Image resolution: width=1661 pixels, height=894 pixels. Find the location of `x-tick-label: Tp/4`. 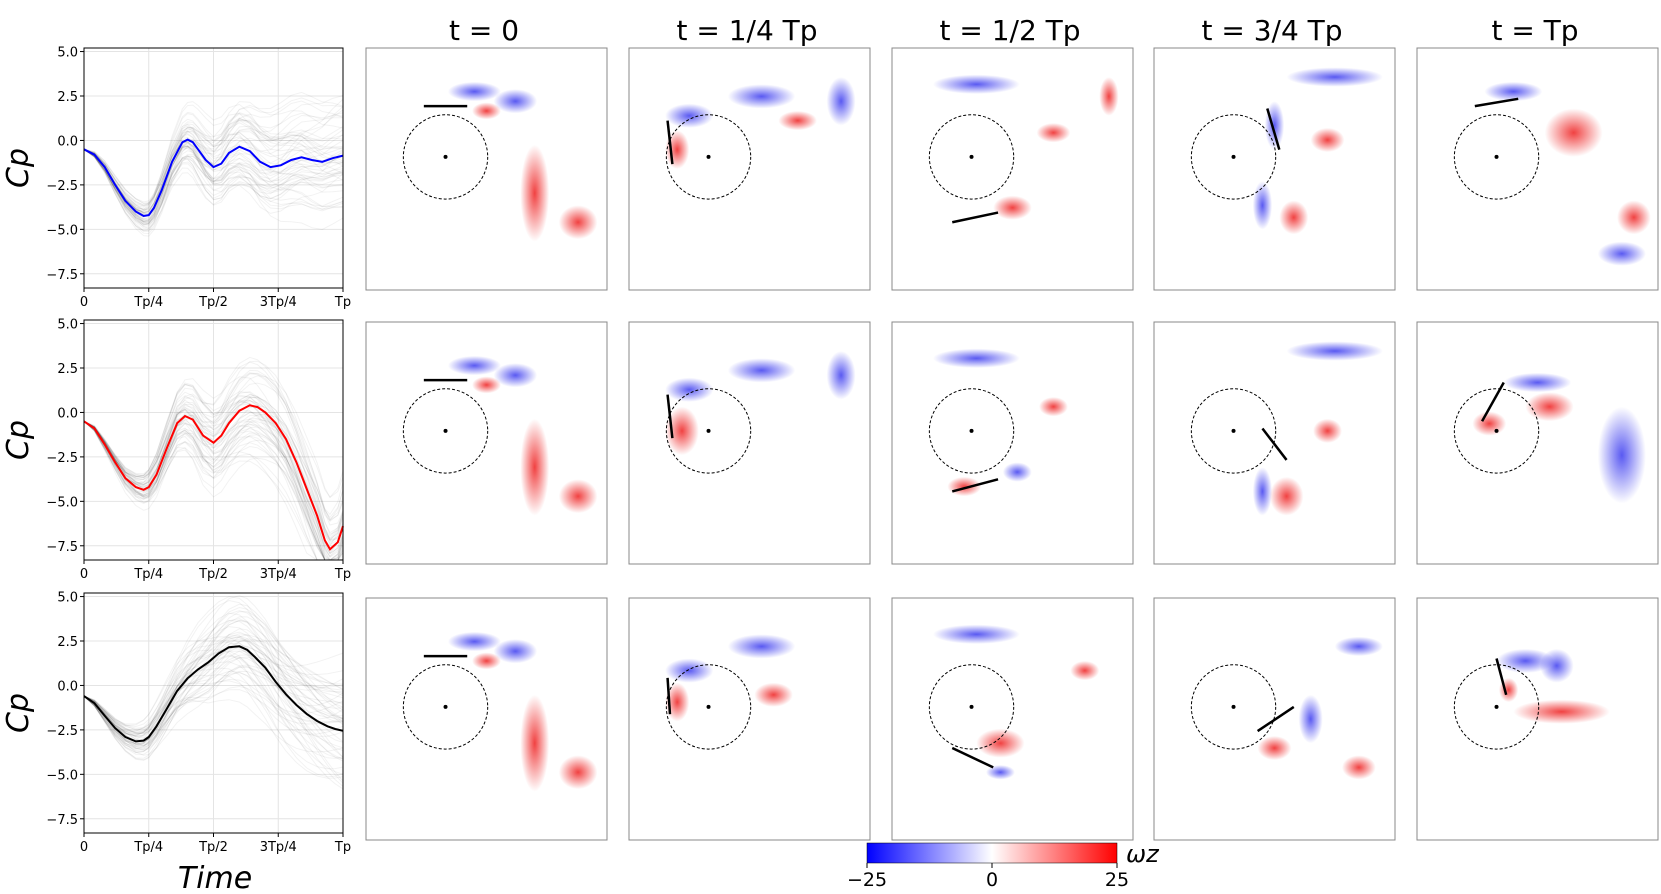

x-tick-label: Tp/4 is located at coordinates (148, 574).